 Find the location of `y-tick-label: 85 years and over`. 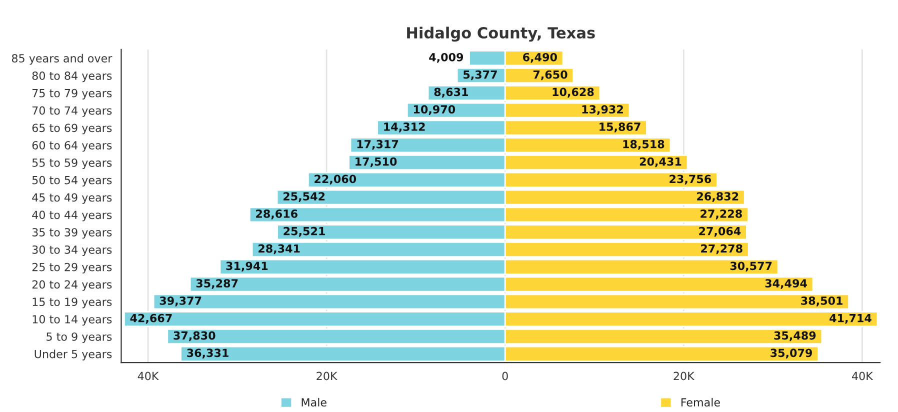

y-tick-label: 85 years and over is located at coordinates (62, 59).